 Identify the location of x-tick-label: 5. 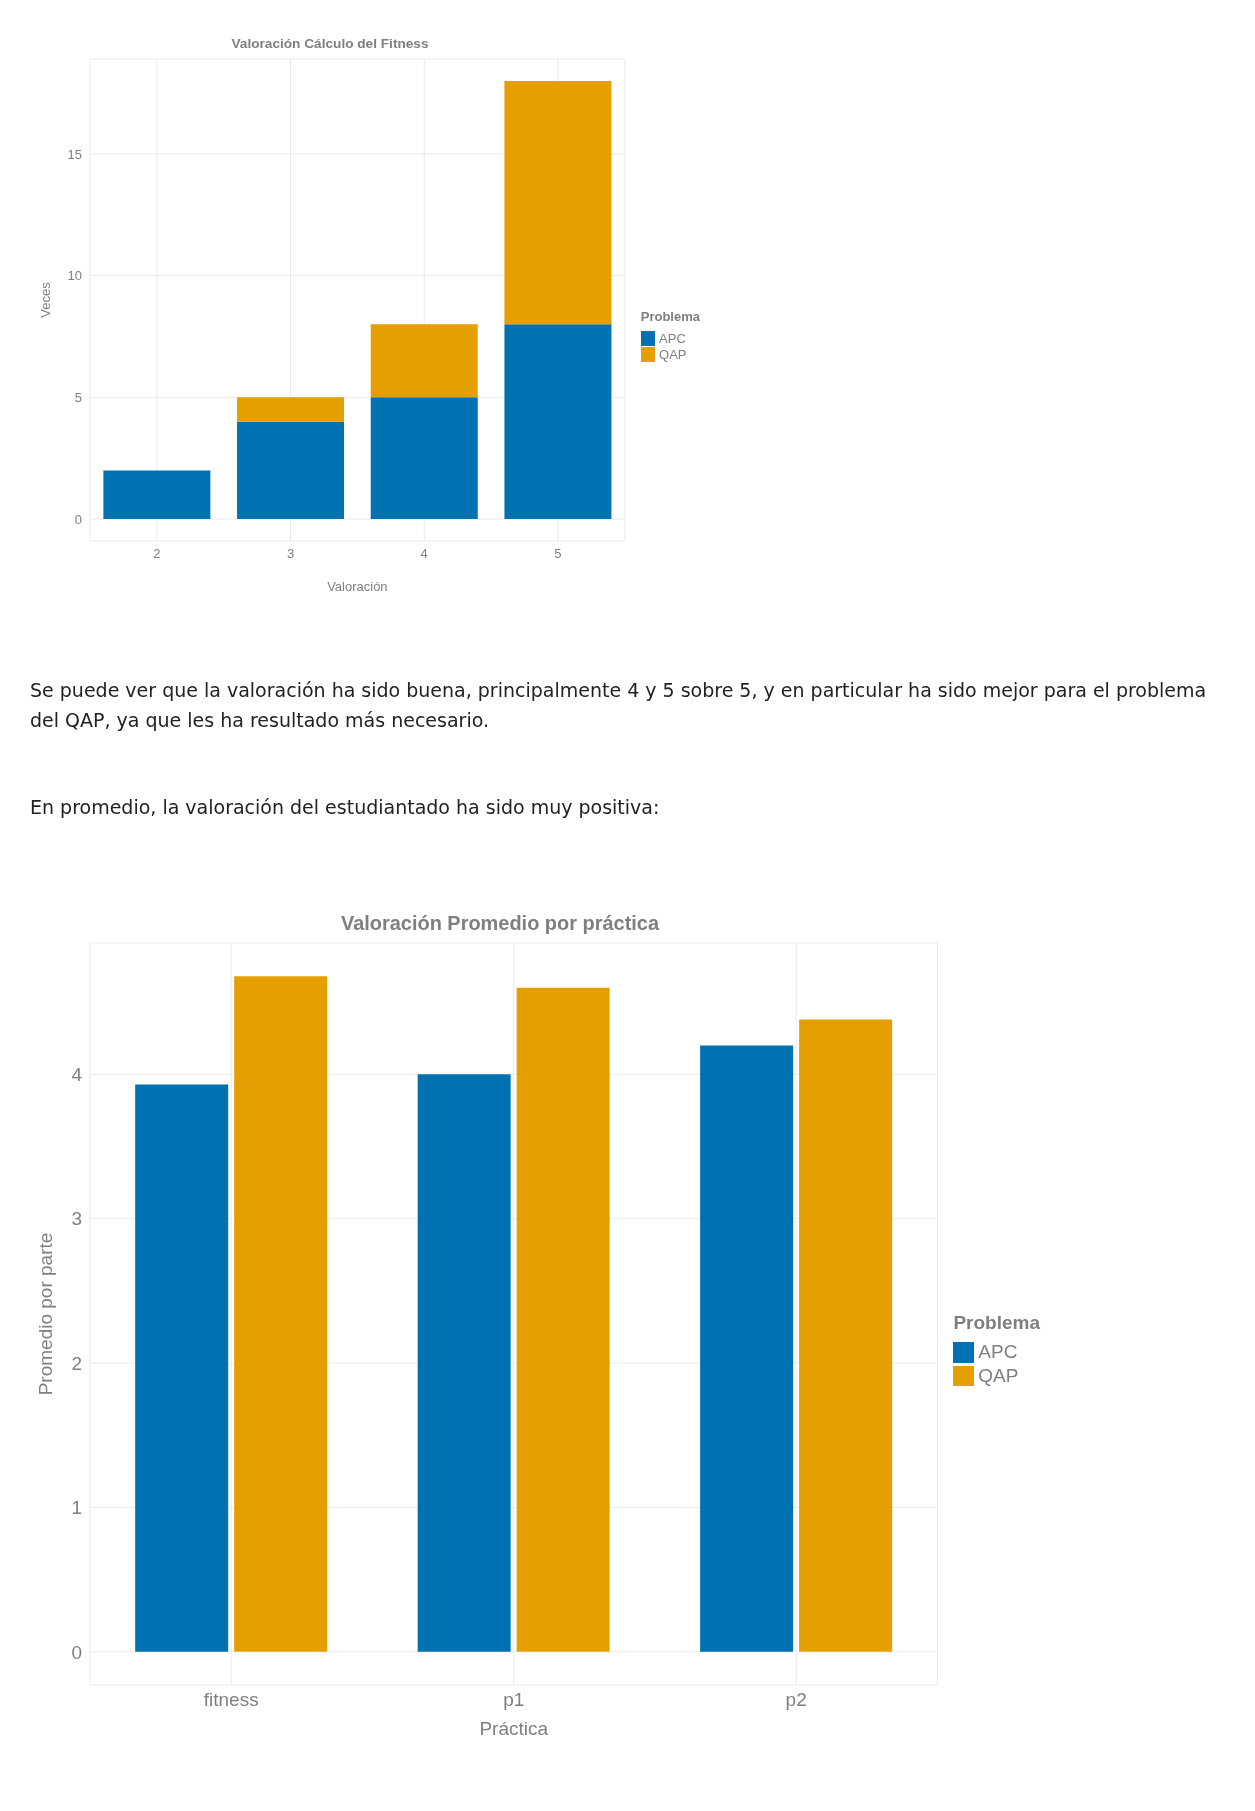
(558, 554).